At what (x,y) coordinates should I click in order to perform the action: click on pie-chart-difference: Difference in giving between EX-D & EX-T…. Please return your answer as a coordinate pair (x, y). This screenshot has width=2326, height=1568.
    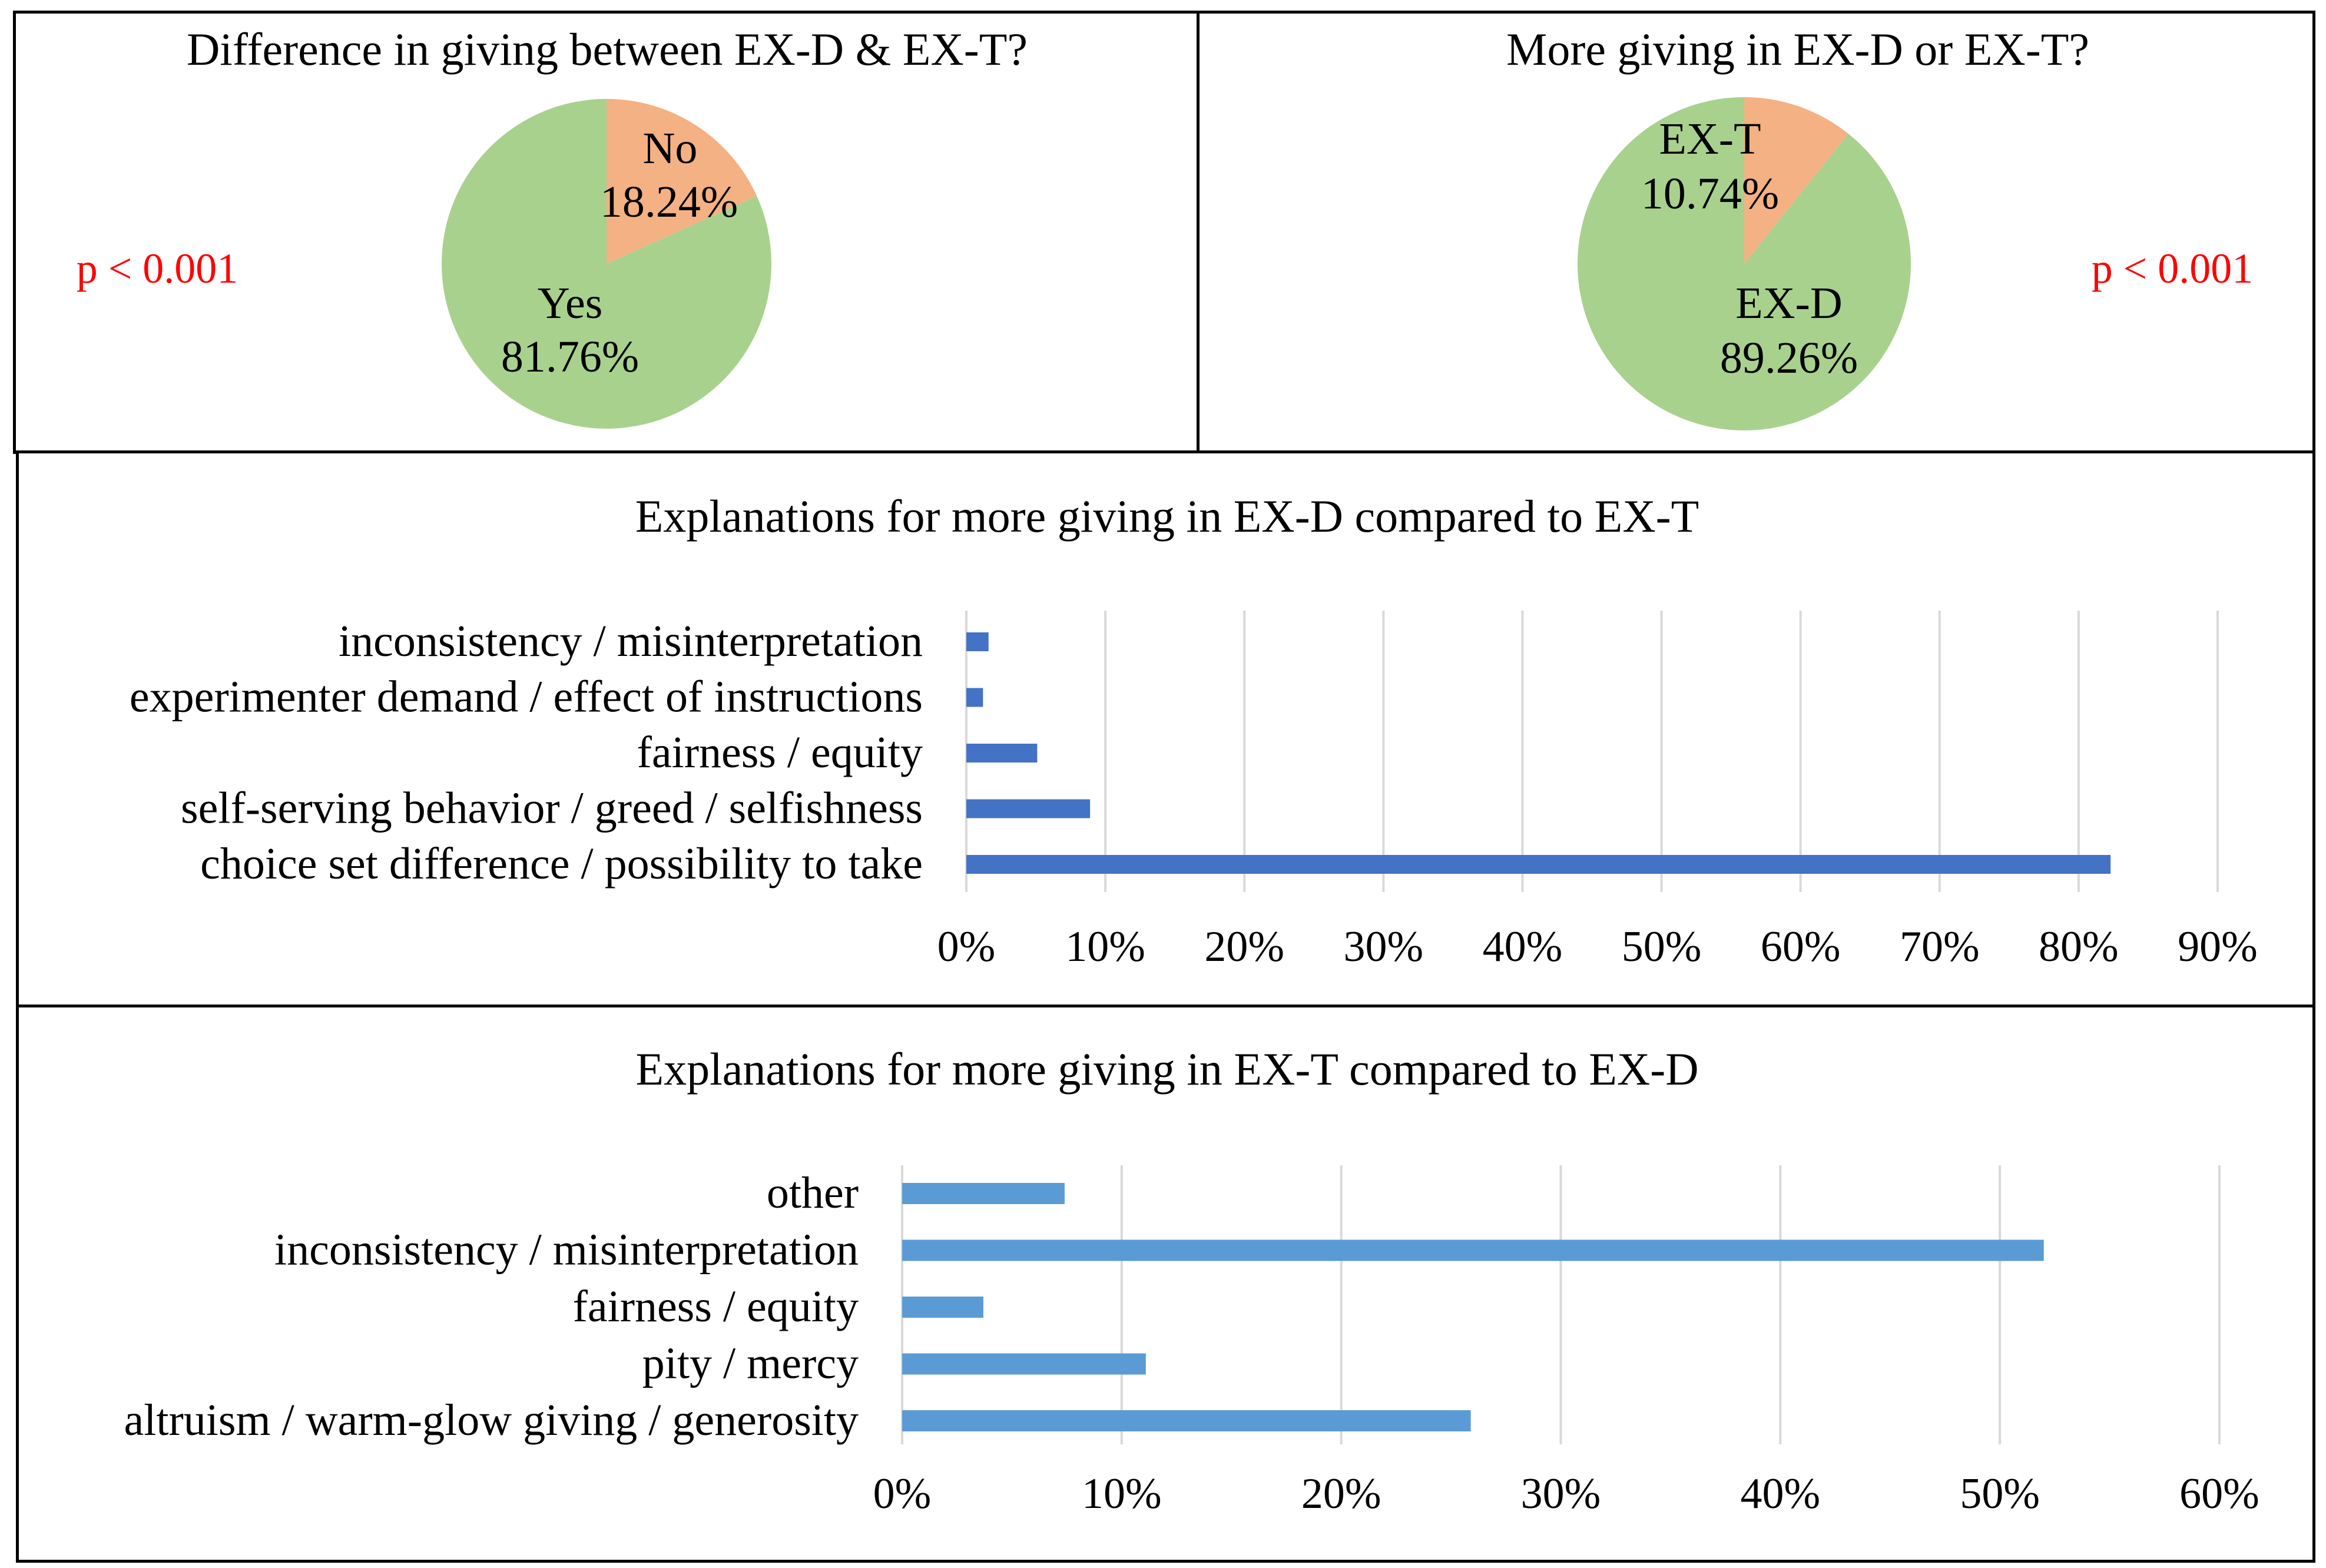
    Looking at the image, I should click on (552, 226).